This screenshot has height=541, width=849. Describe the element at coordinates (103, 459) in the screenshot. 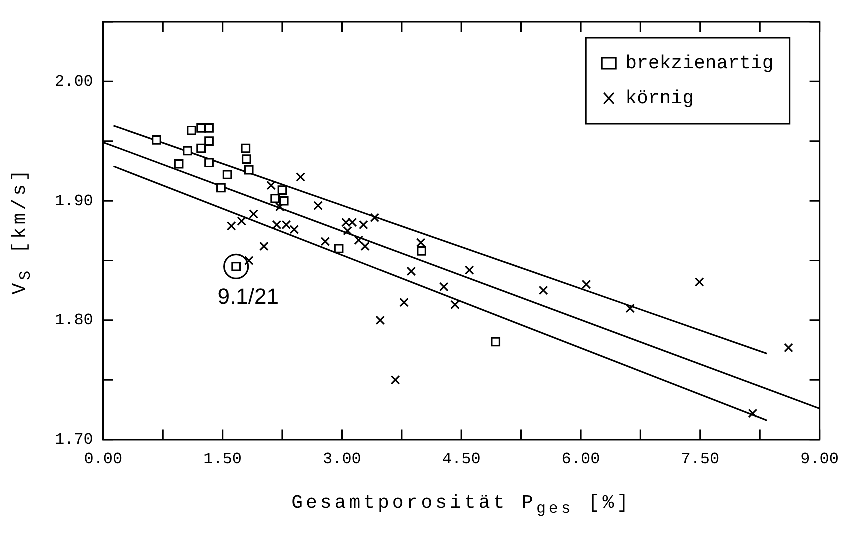

I see `x-tick-label: 0.00` at that location.